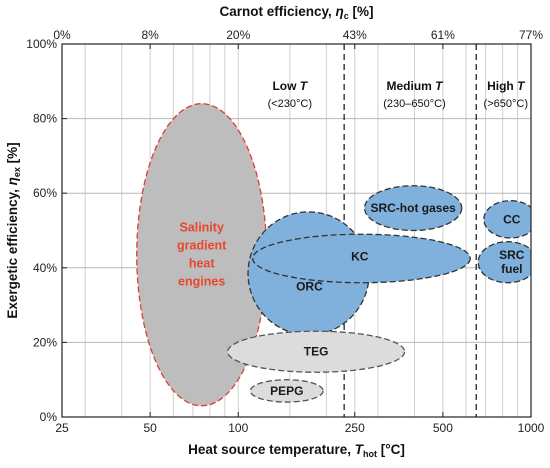  Describe the element at coordinates (531, 35) in the screenshot. I see `x2-tick-label: 77%` at that location.